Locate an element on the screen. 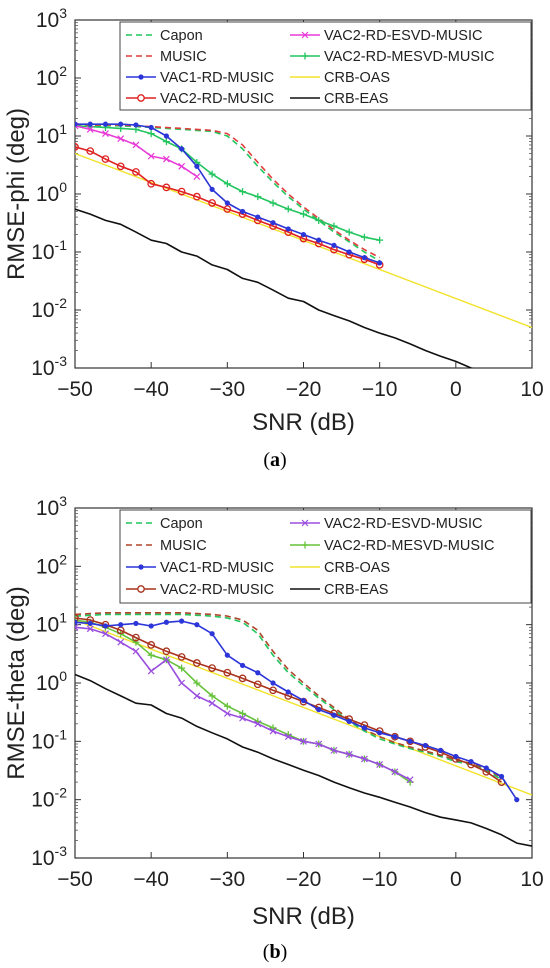 The width and height of the screenshot is (550, 968). legend-label-music: MUSIC is located at coordinates (183, 57).